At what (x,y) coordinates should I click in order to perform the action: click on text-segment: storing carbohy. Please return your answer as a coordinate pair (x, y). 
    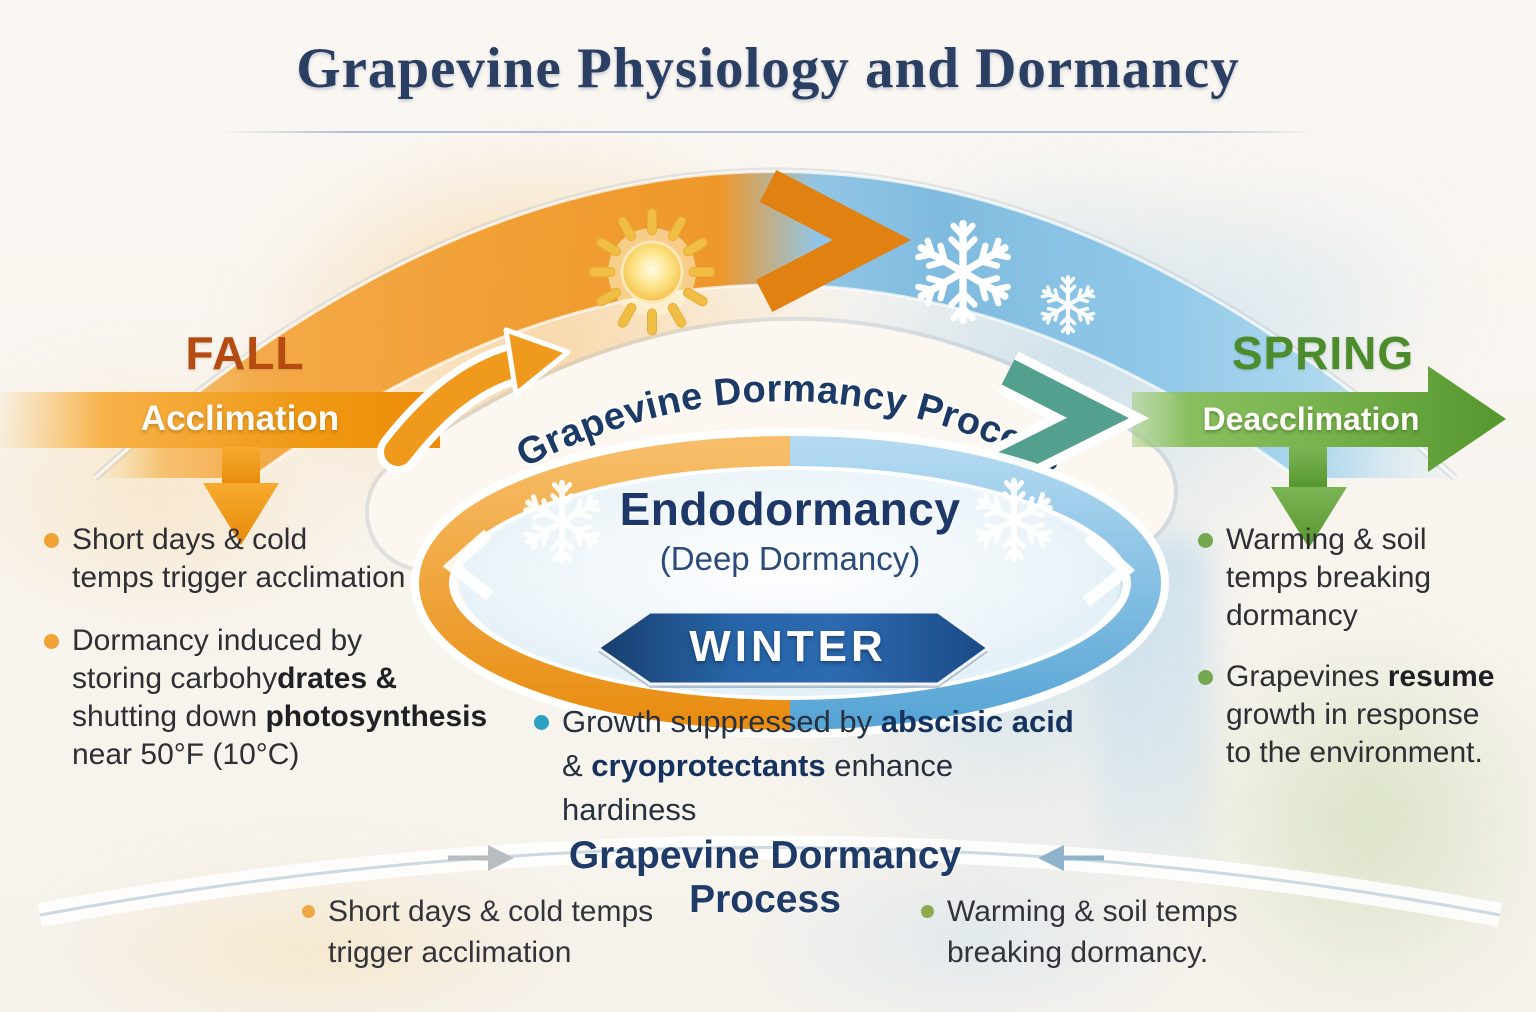
    Looking at the image, I should click on (175, 678).